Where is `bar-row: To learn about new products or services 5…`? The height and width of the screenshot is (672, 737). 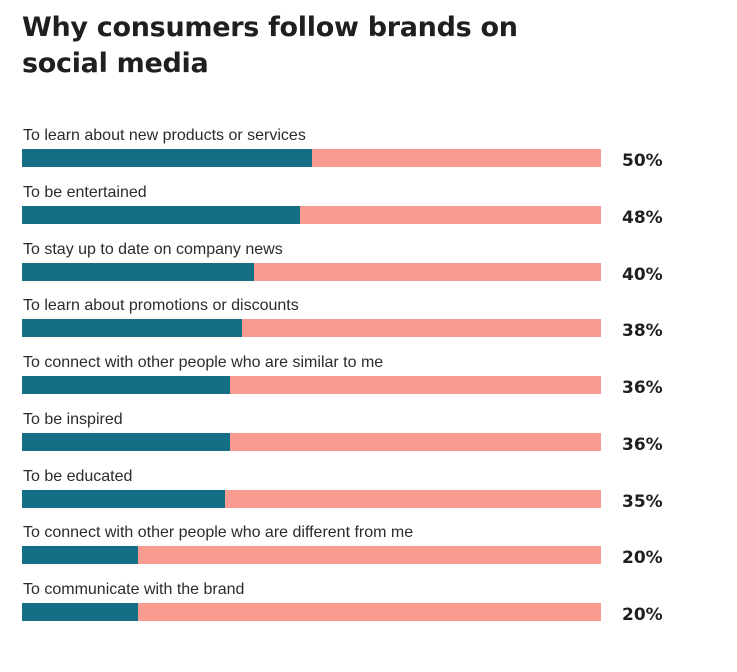
bar-row: To learn about new products or services 5… is located at coordinates (368, 155).